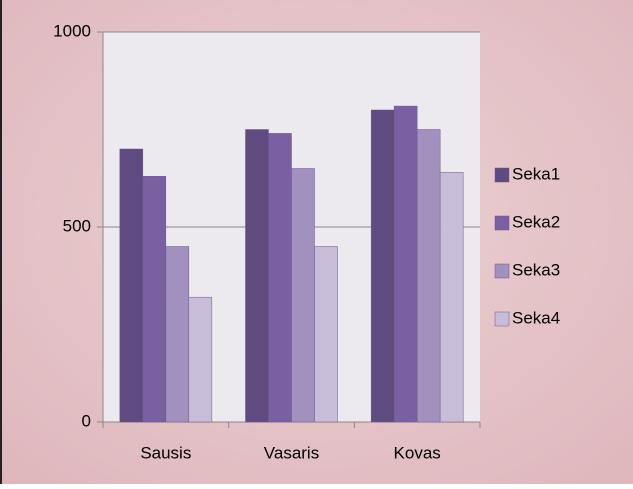  What do you see at coordinates (536, 317) in the screenshot?
I see `legend-label: Seka4` at bounding box center [536, 317].